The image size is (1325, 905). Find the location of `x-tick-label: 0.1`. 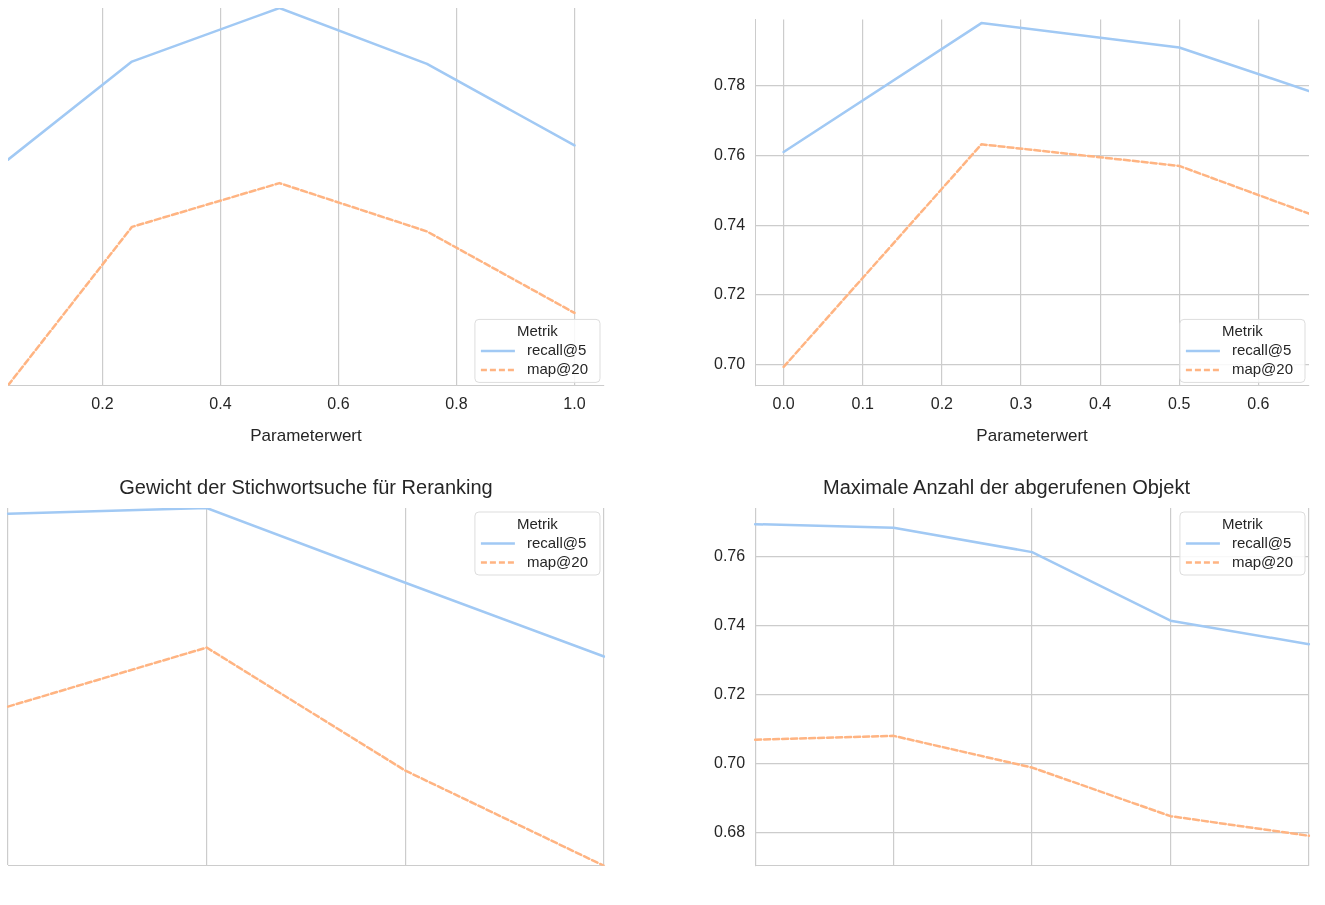

x-tick-label: 0.1 is located at coordinates (862, 404).